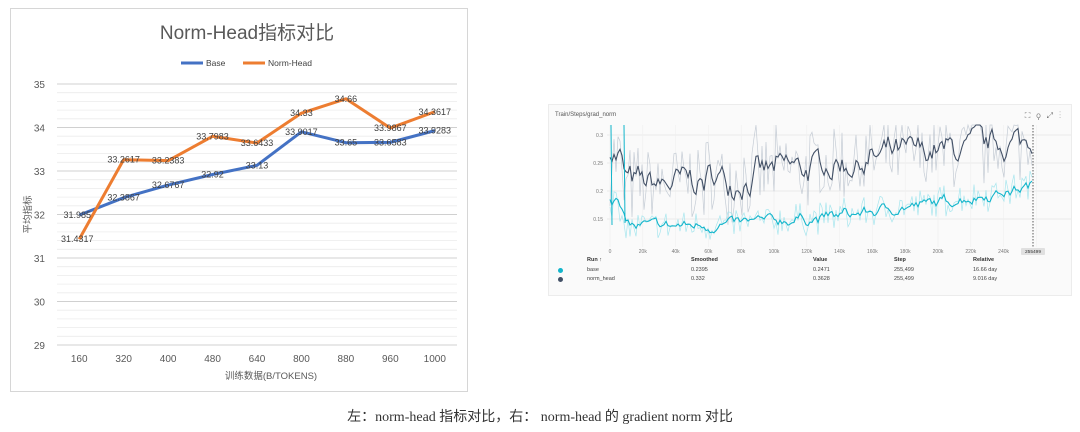 The image size is (1080, 432). I want to click on x-tick-label: 1000, so click(435, 359).